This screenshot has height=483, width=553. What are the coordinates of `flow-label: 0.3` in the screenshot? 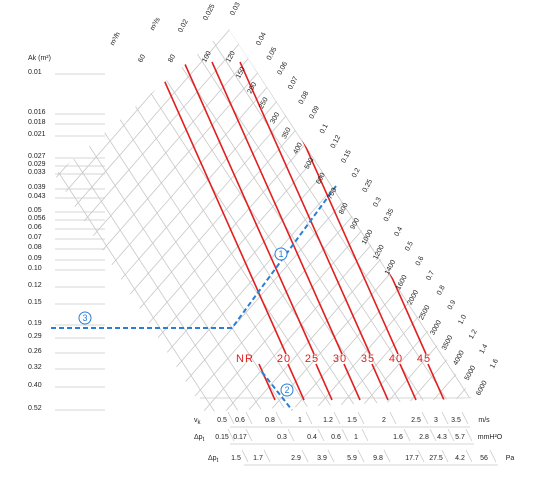 It's located at (377, 202).